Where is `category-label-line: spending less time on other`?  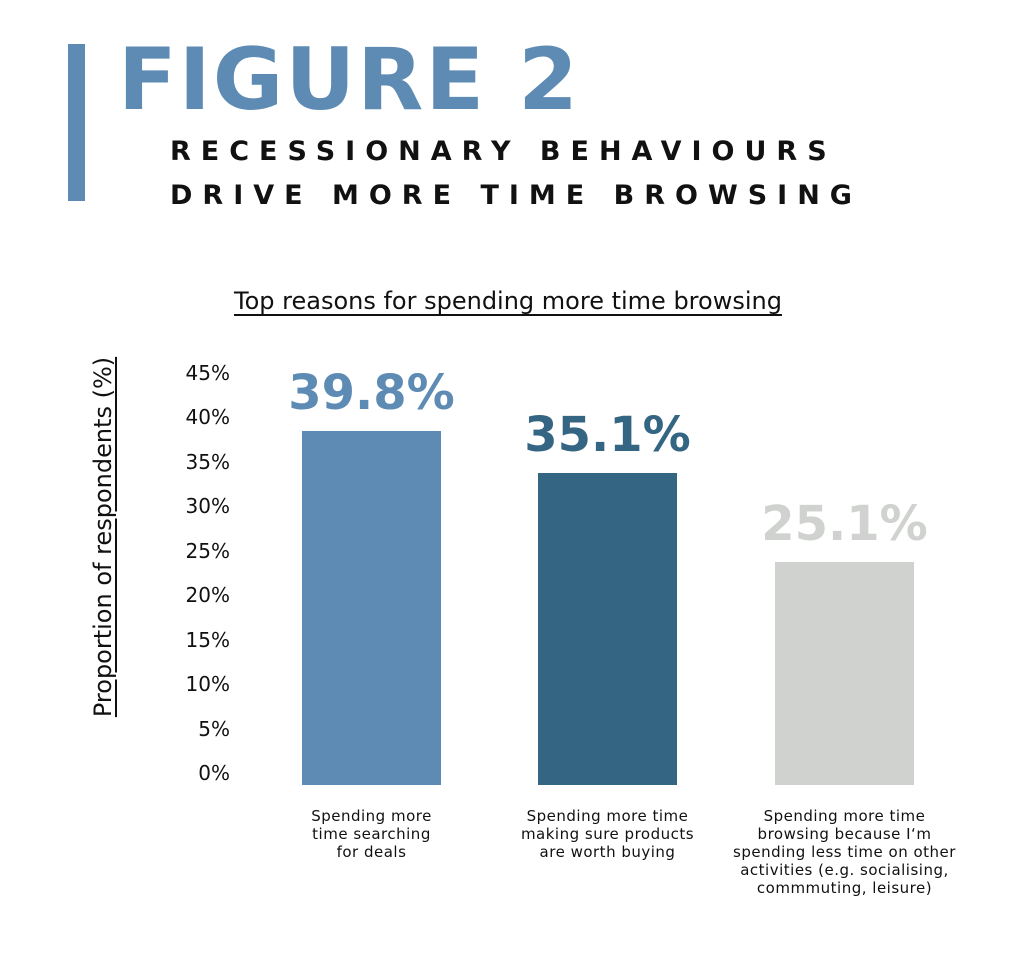
category-label-line: spending less time on other is located at coordinates (844, 852).